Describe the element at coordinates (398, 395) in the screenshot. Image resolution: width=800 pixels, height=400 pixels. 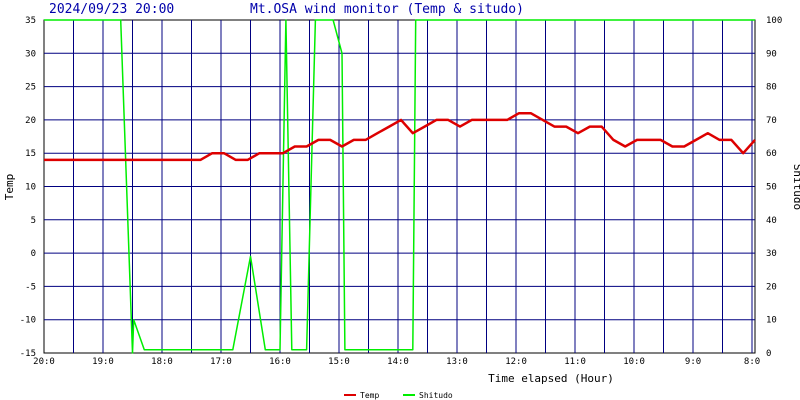
I see `legend: Temp Shitudo` at that location.